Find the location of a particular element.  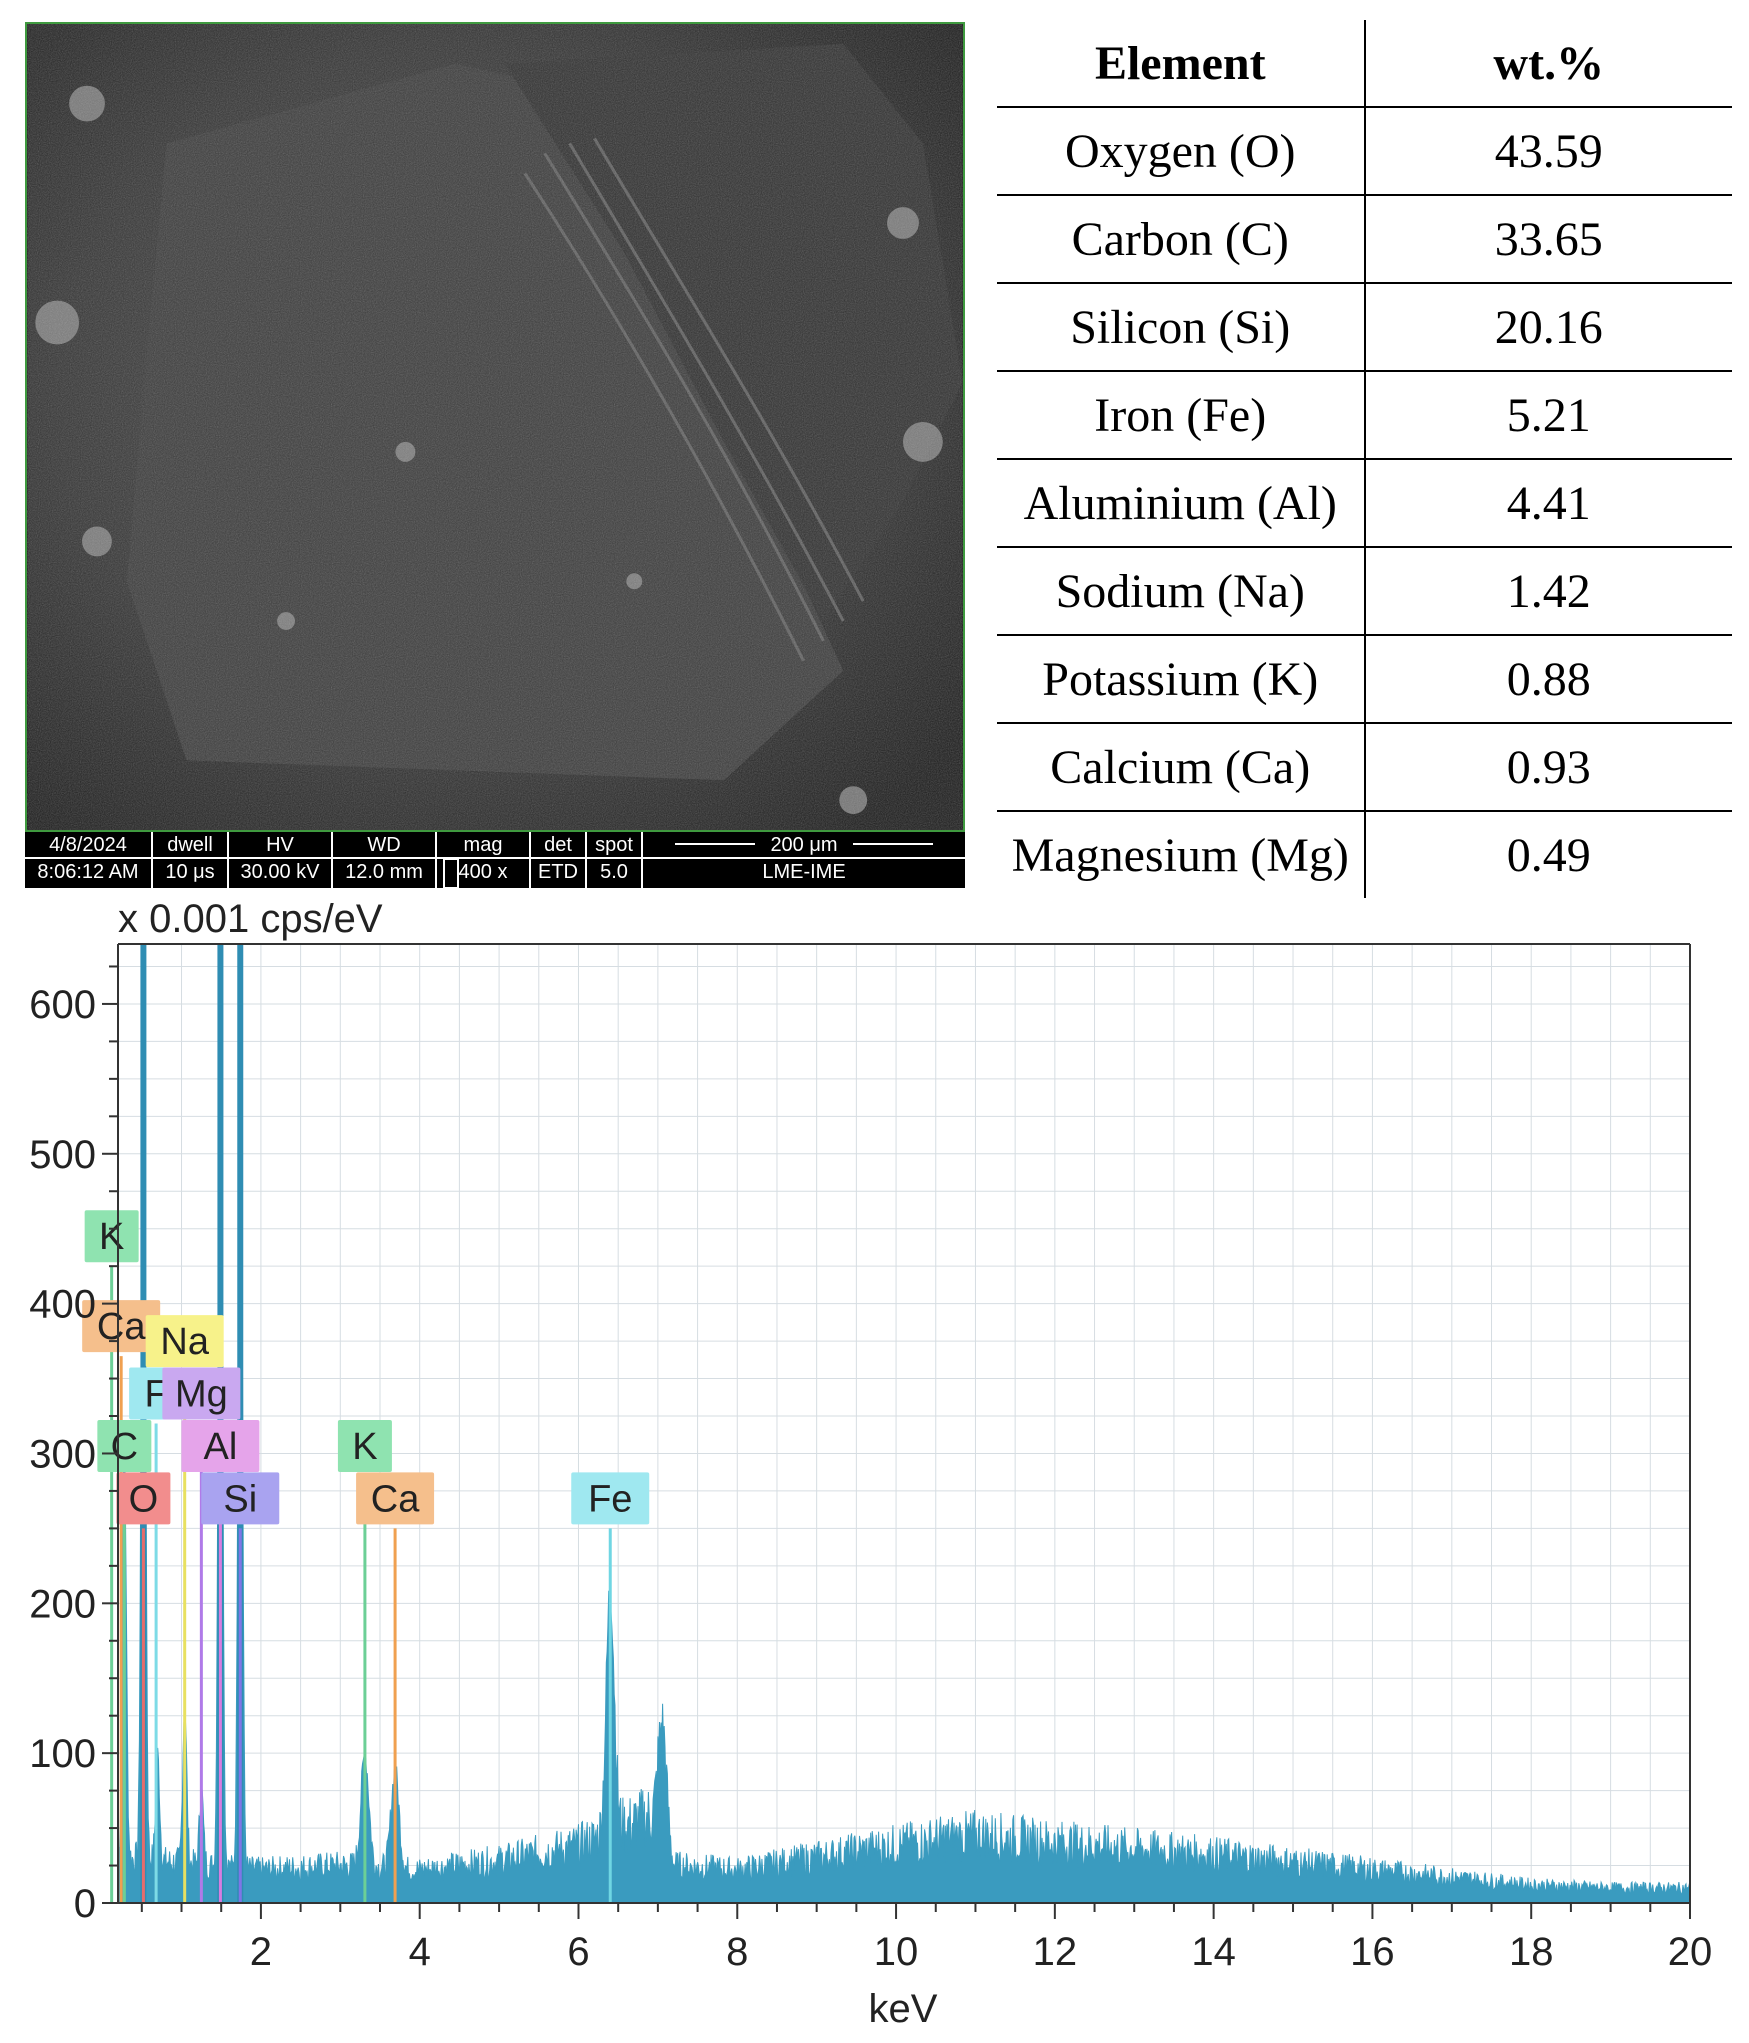

wt-cell: 0.88 is located at coordinates (1547, 679).